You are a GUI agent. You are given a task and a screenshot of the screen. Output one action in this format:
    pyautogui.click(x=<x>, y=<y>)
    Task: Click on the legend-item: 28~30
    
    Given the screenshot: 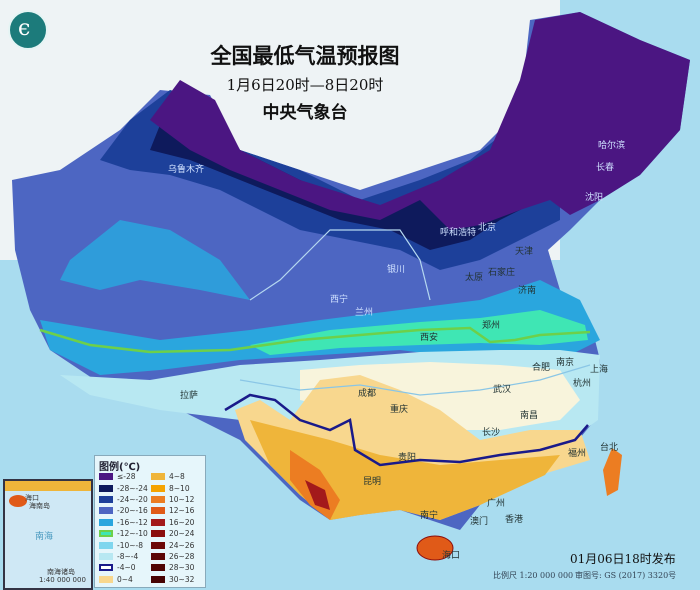 What is the action you would take?
    pyautogui.click(x=172, y=567)
    